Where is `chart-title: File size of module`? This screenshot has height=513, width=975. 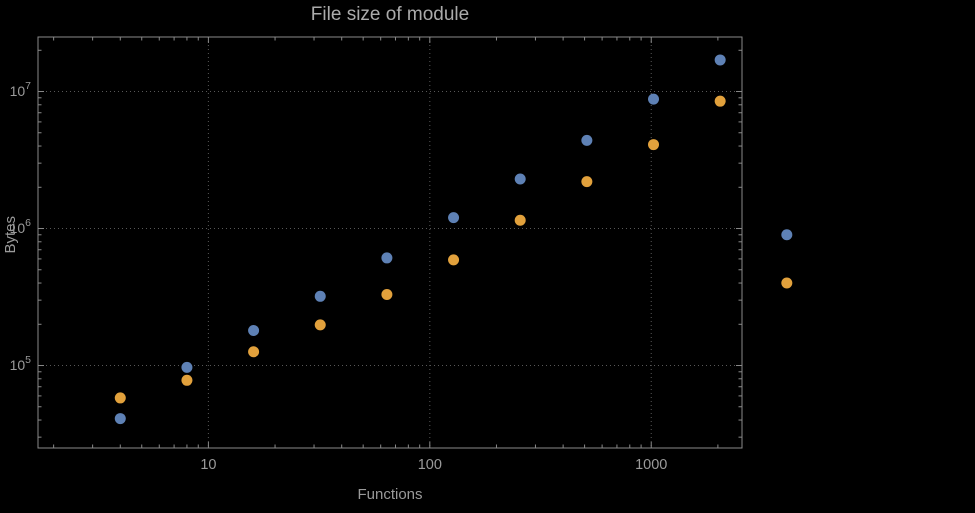
chart-title: File size of module is located at coordinates (390, 14).